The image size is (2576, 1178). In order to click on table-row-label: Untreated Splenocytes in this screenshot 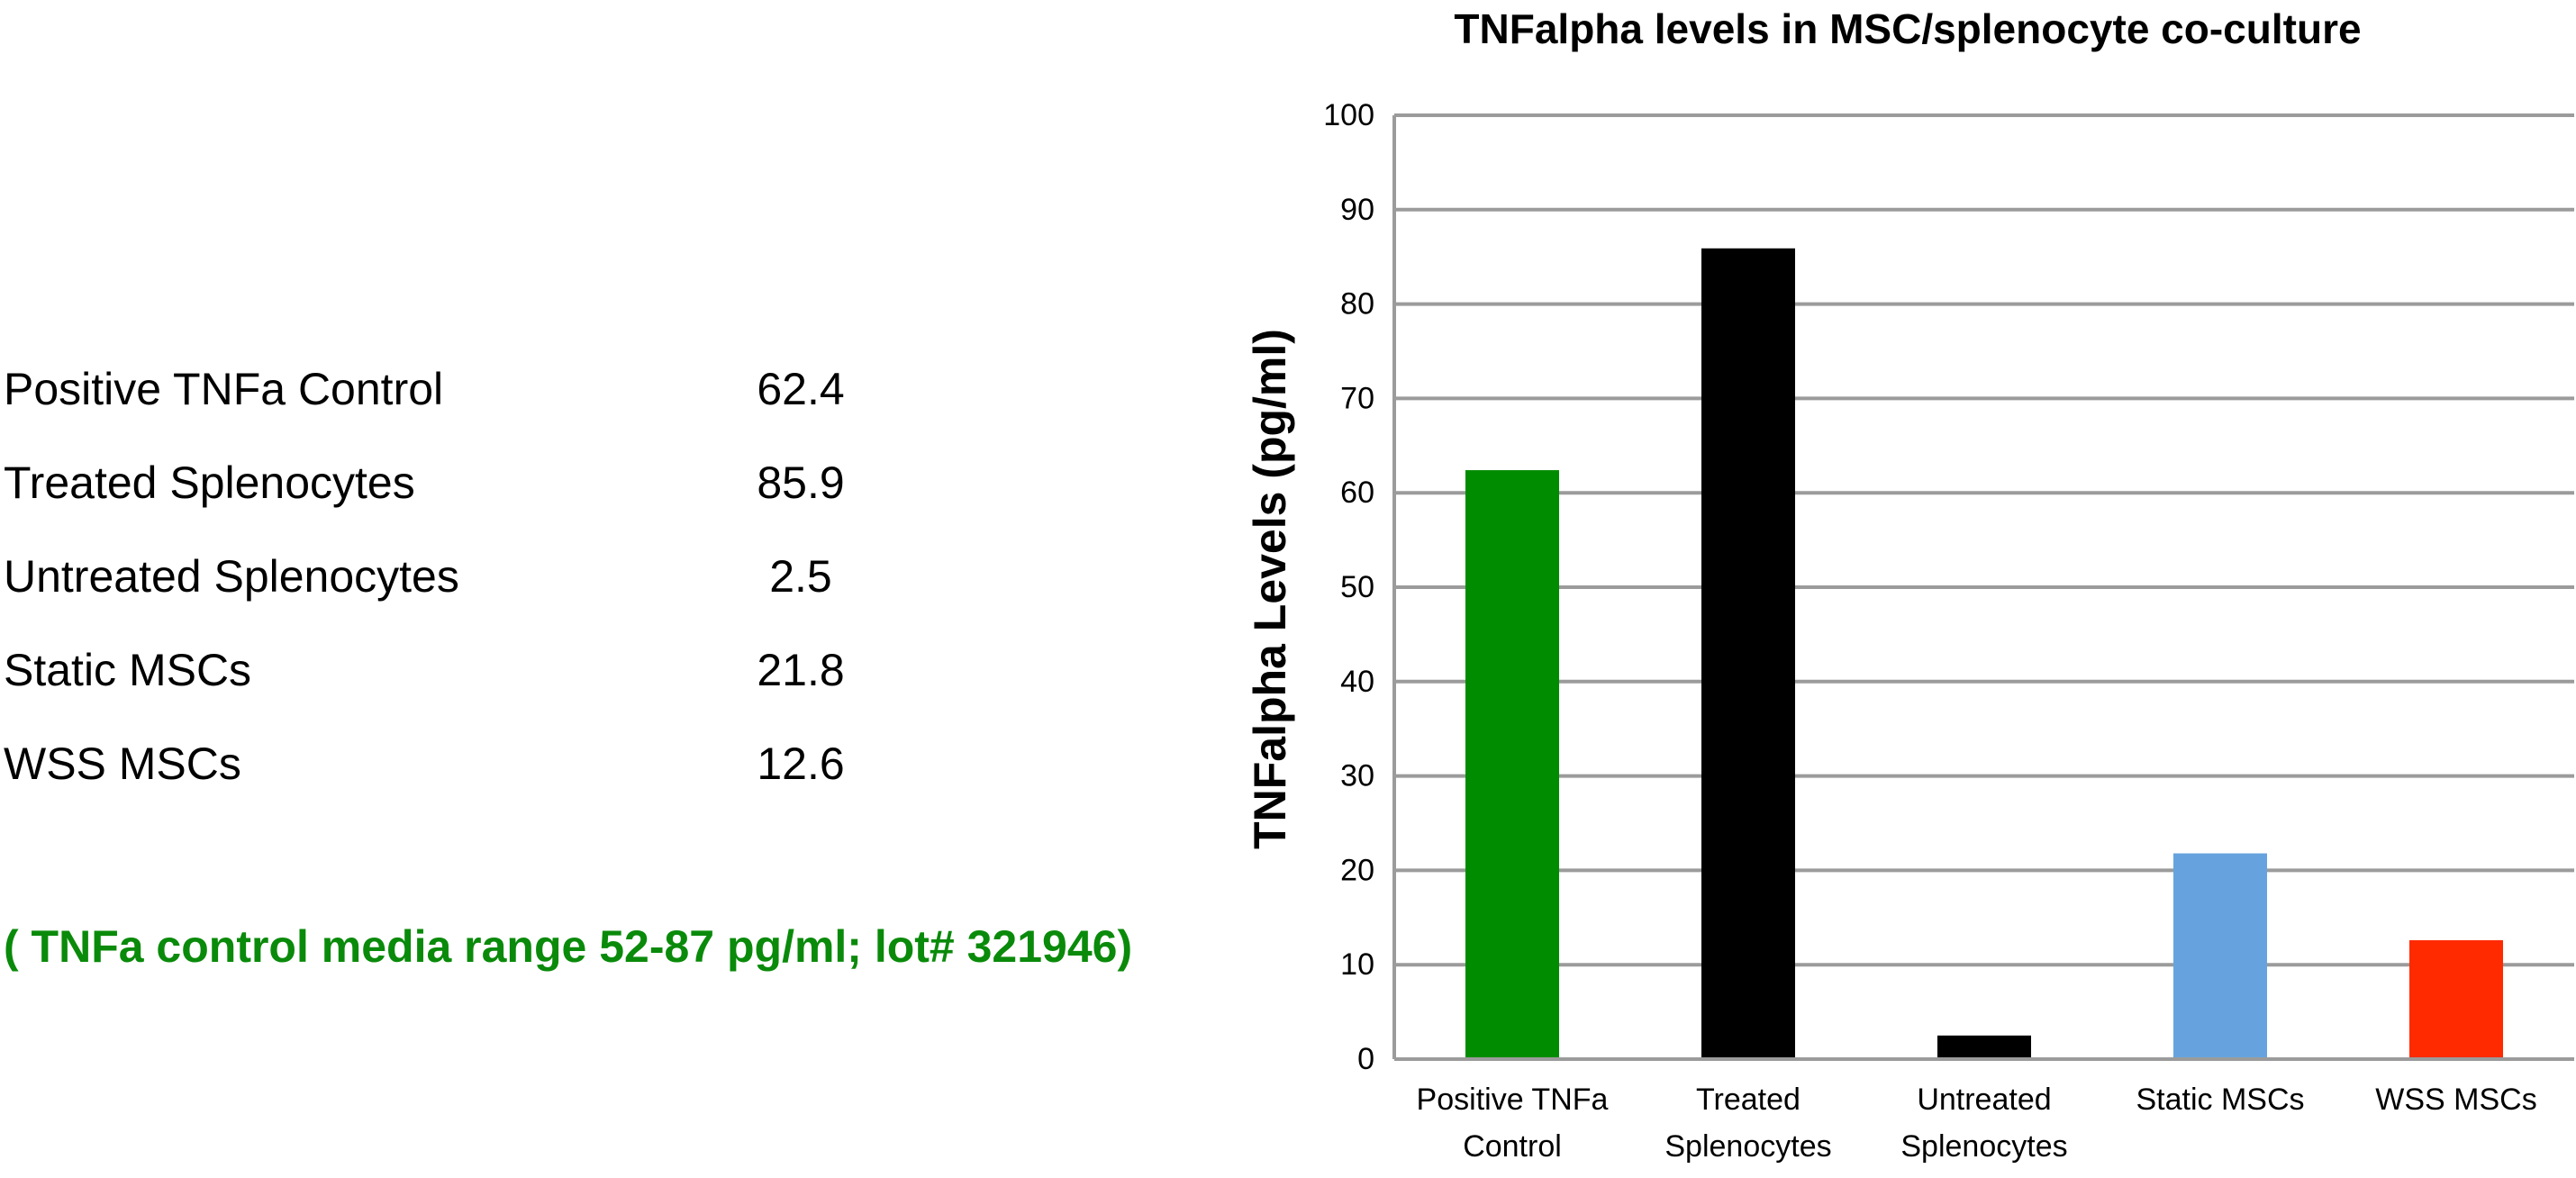, I will do `click(231, 577)`.